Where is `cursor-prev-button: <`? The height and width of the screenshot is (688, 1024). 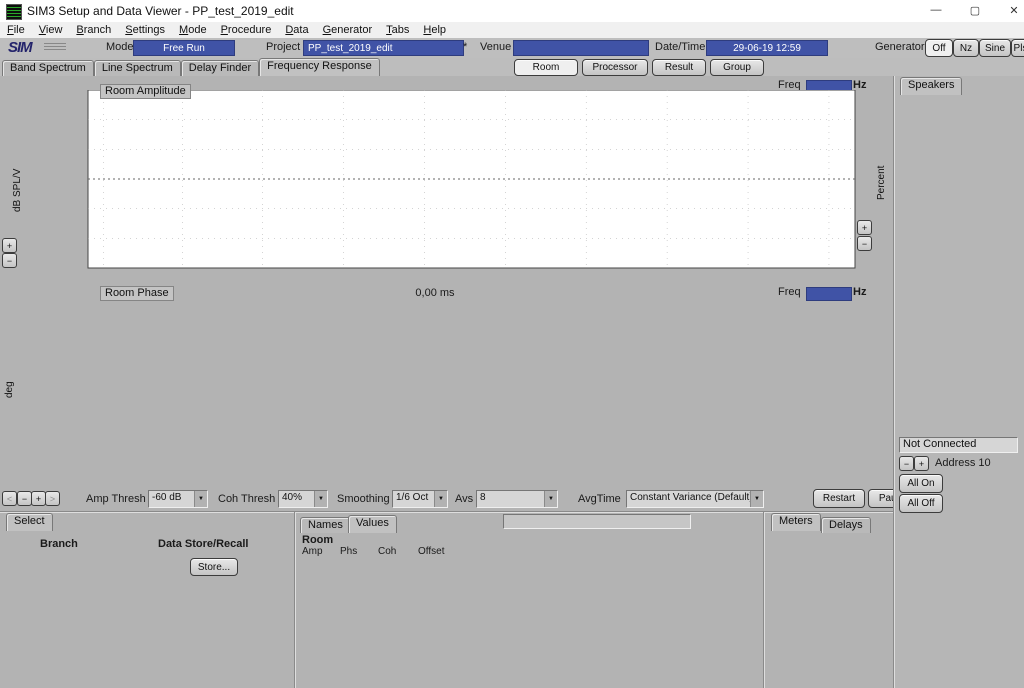
cursor-prev-button: < is located at coordinates (9, 498).